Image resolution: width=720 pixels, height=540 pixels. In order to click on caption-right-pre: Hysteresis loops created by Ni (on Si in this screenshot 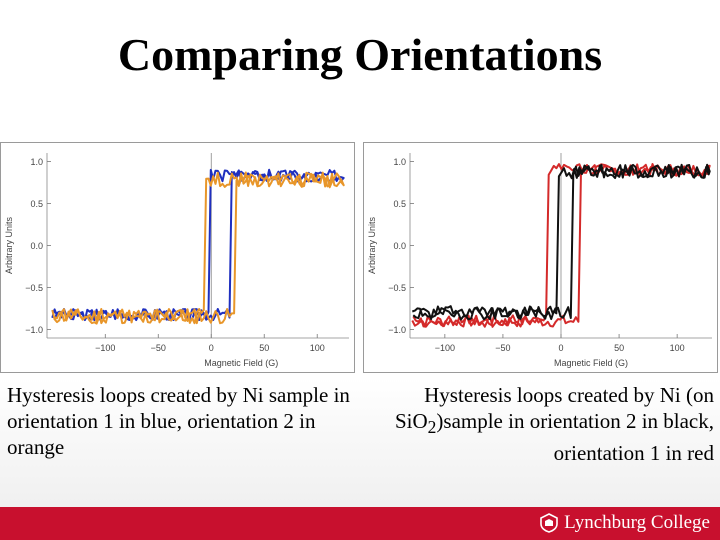, I will do `click(554, 408)`.